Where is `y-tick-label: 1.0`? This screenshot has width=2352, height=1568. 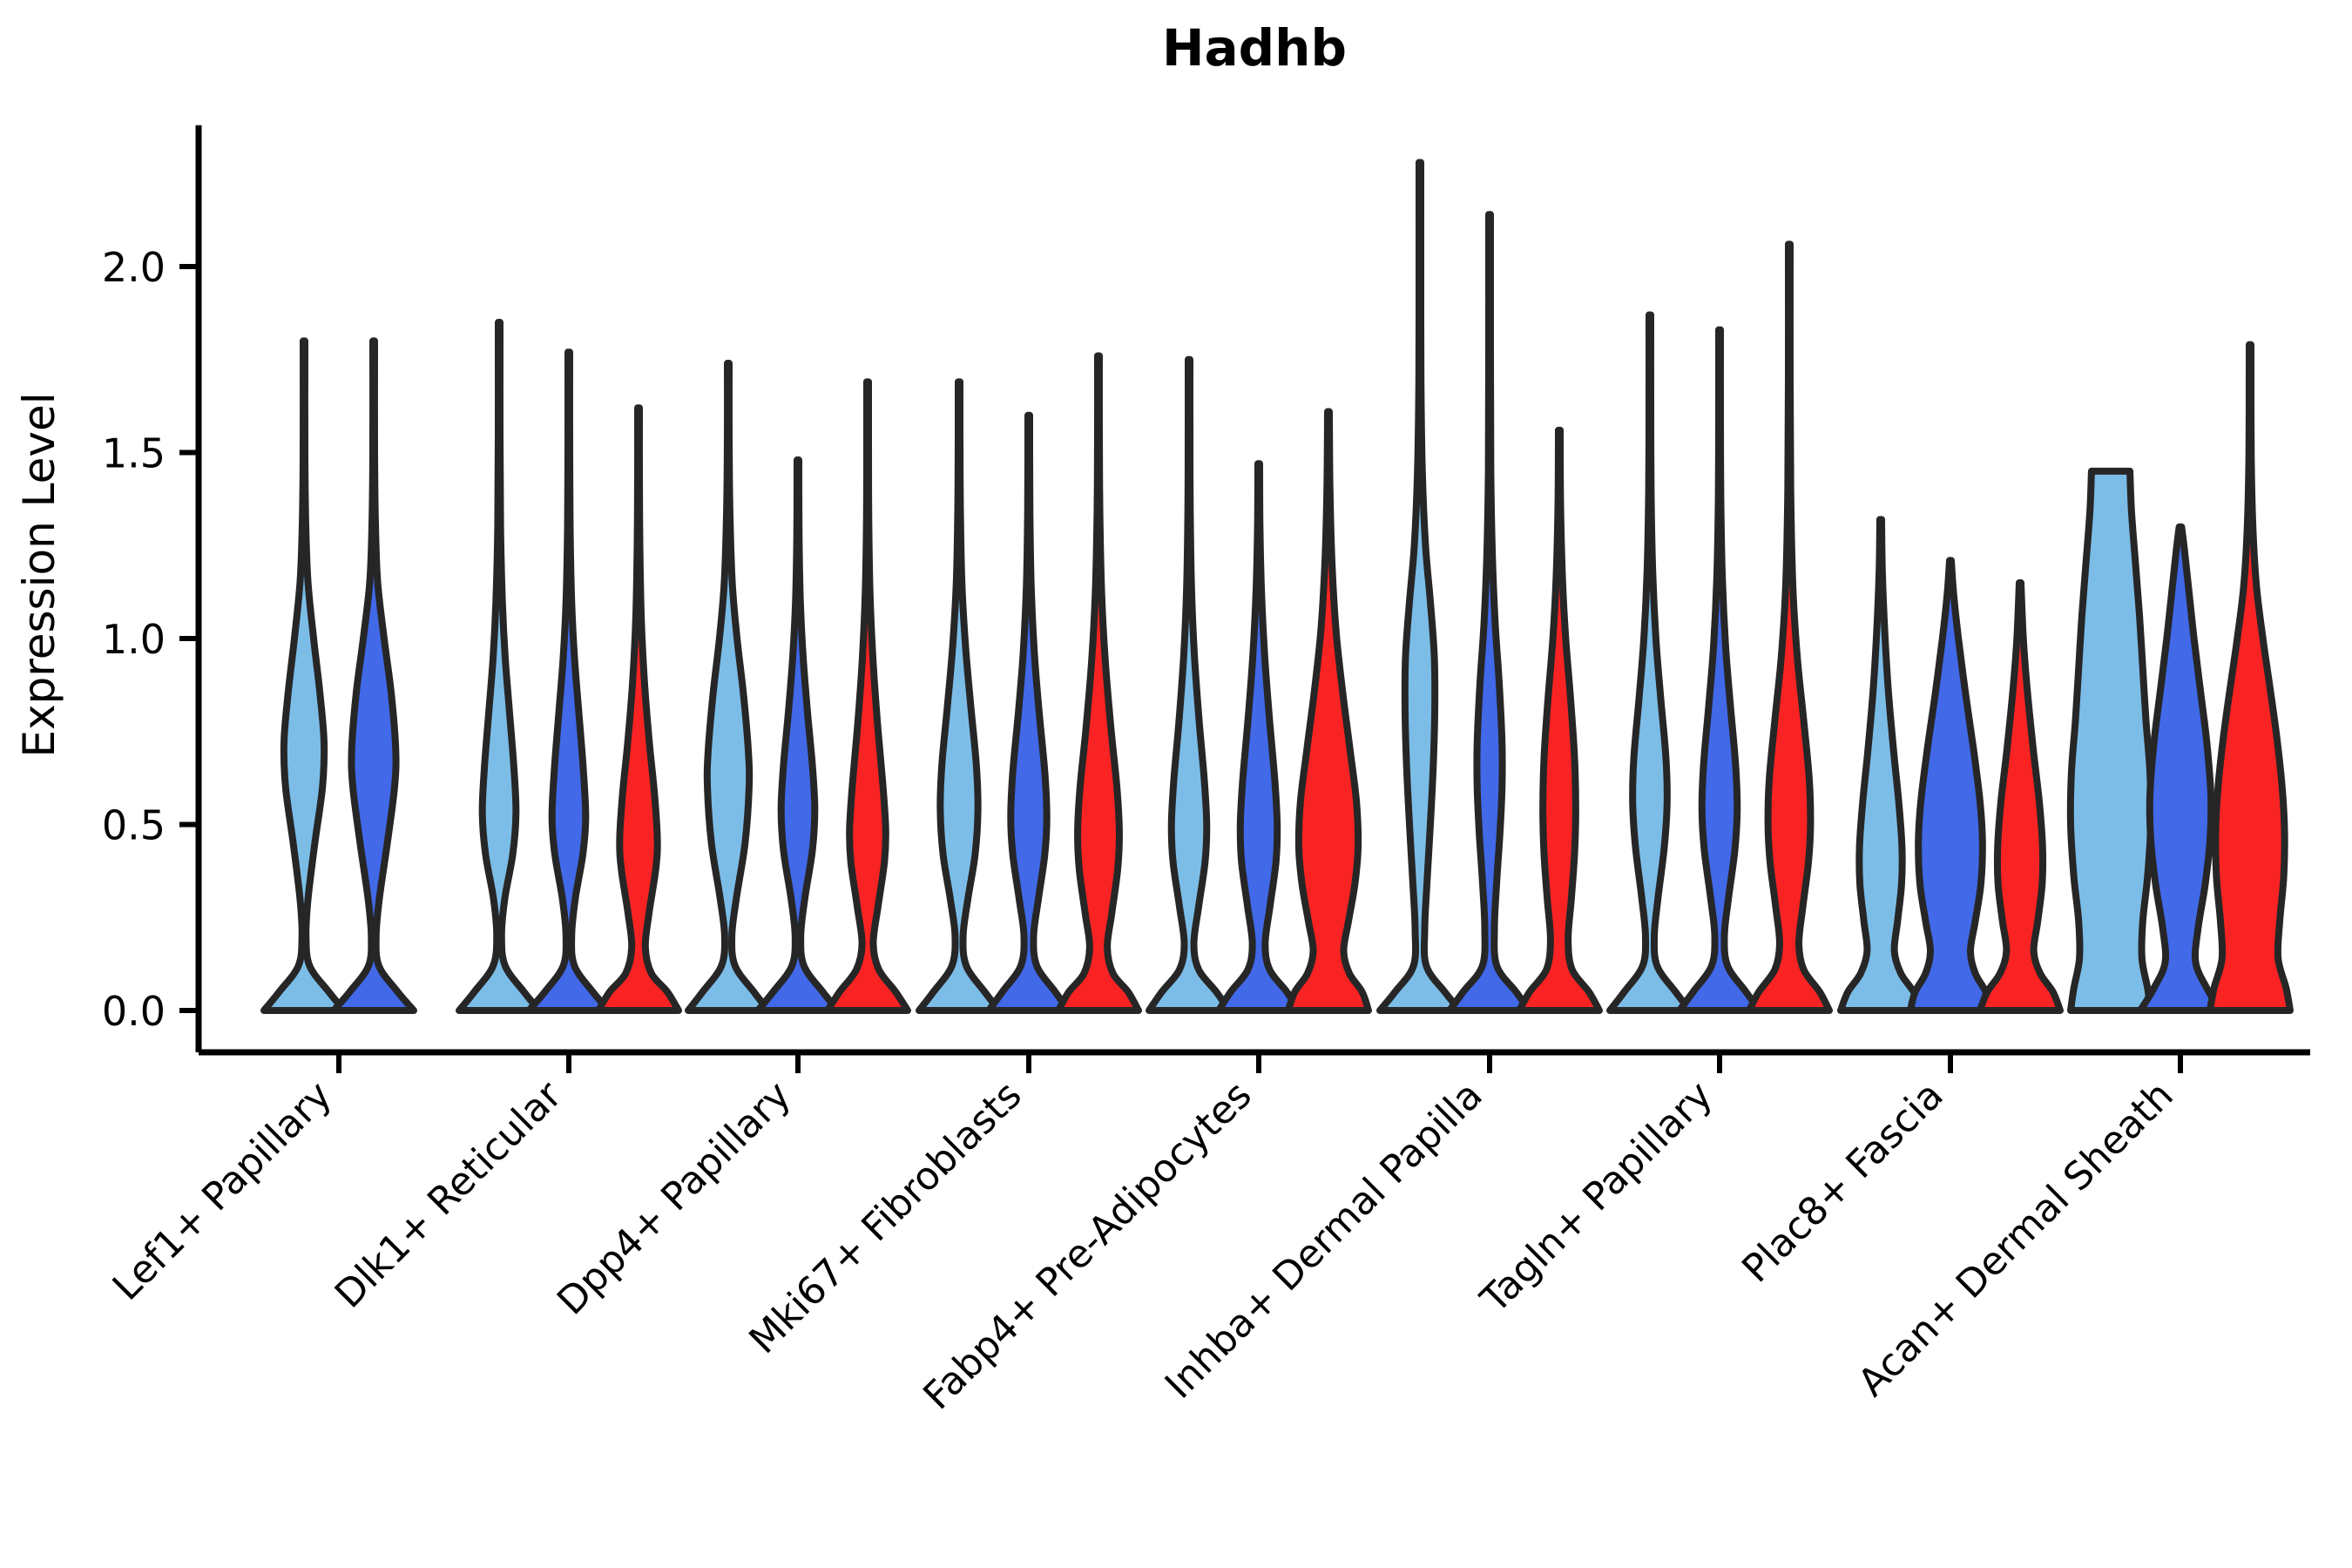
y-tick-label: 1.0 is located at coordinates (134, 639).